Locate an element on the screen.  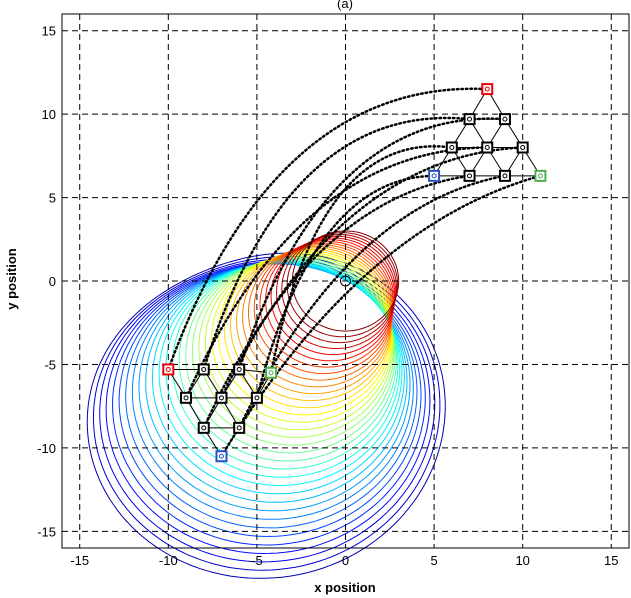
x-axis-label: x position is located at coordinates (344, 587).